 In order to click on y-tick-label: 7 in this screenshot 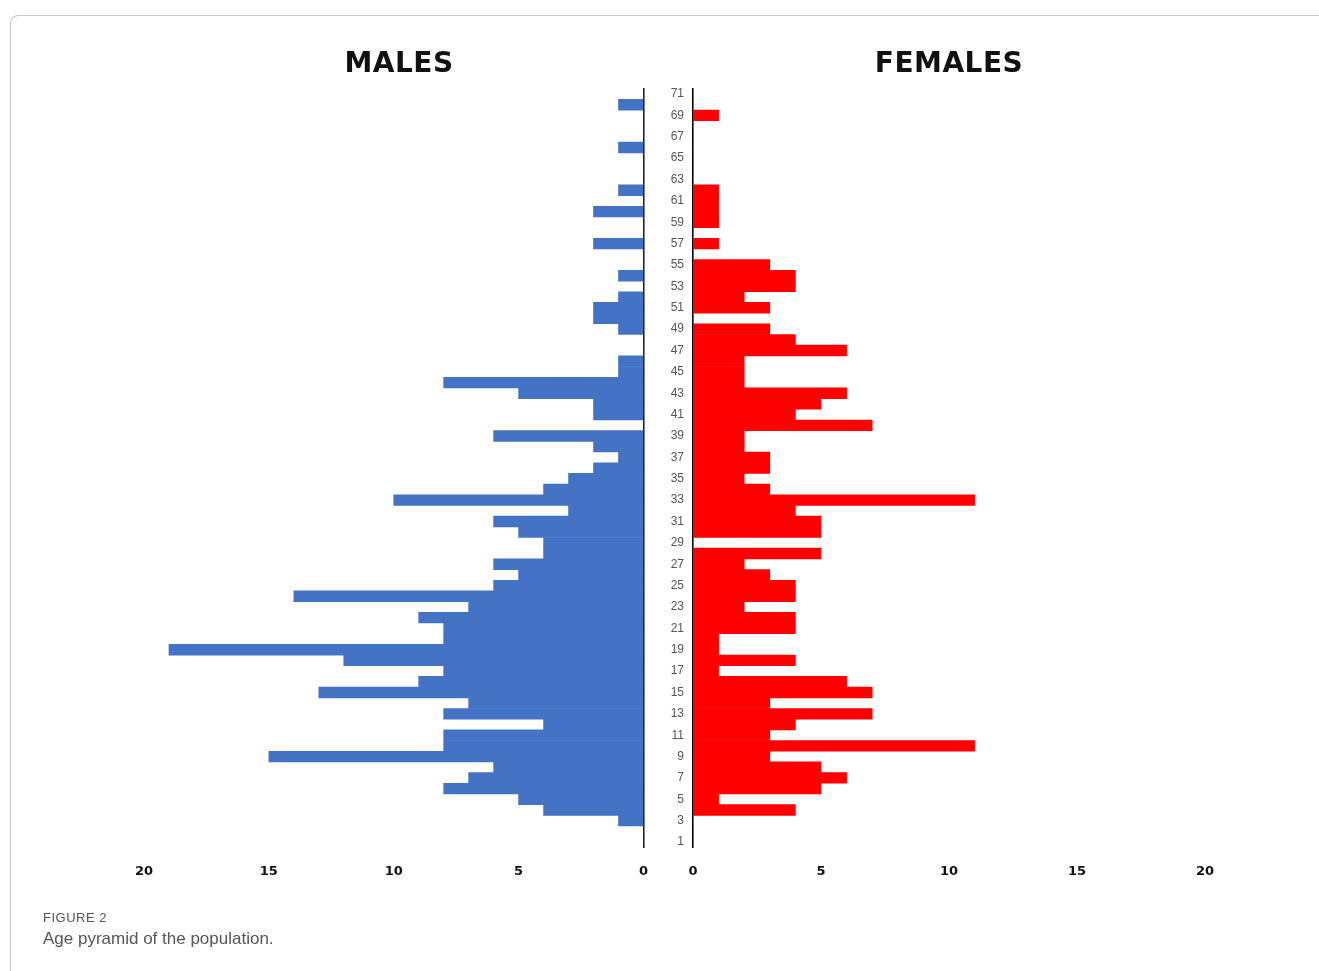, I will do `click(681, 777)`.